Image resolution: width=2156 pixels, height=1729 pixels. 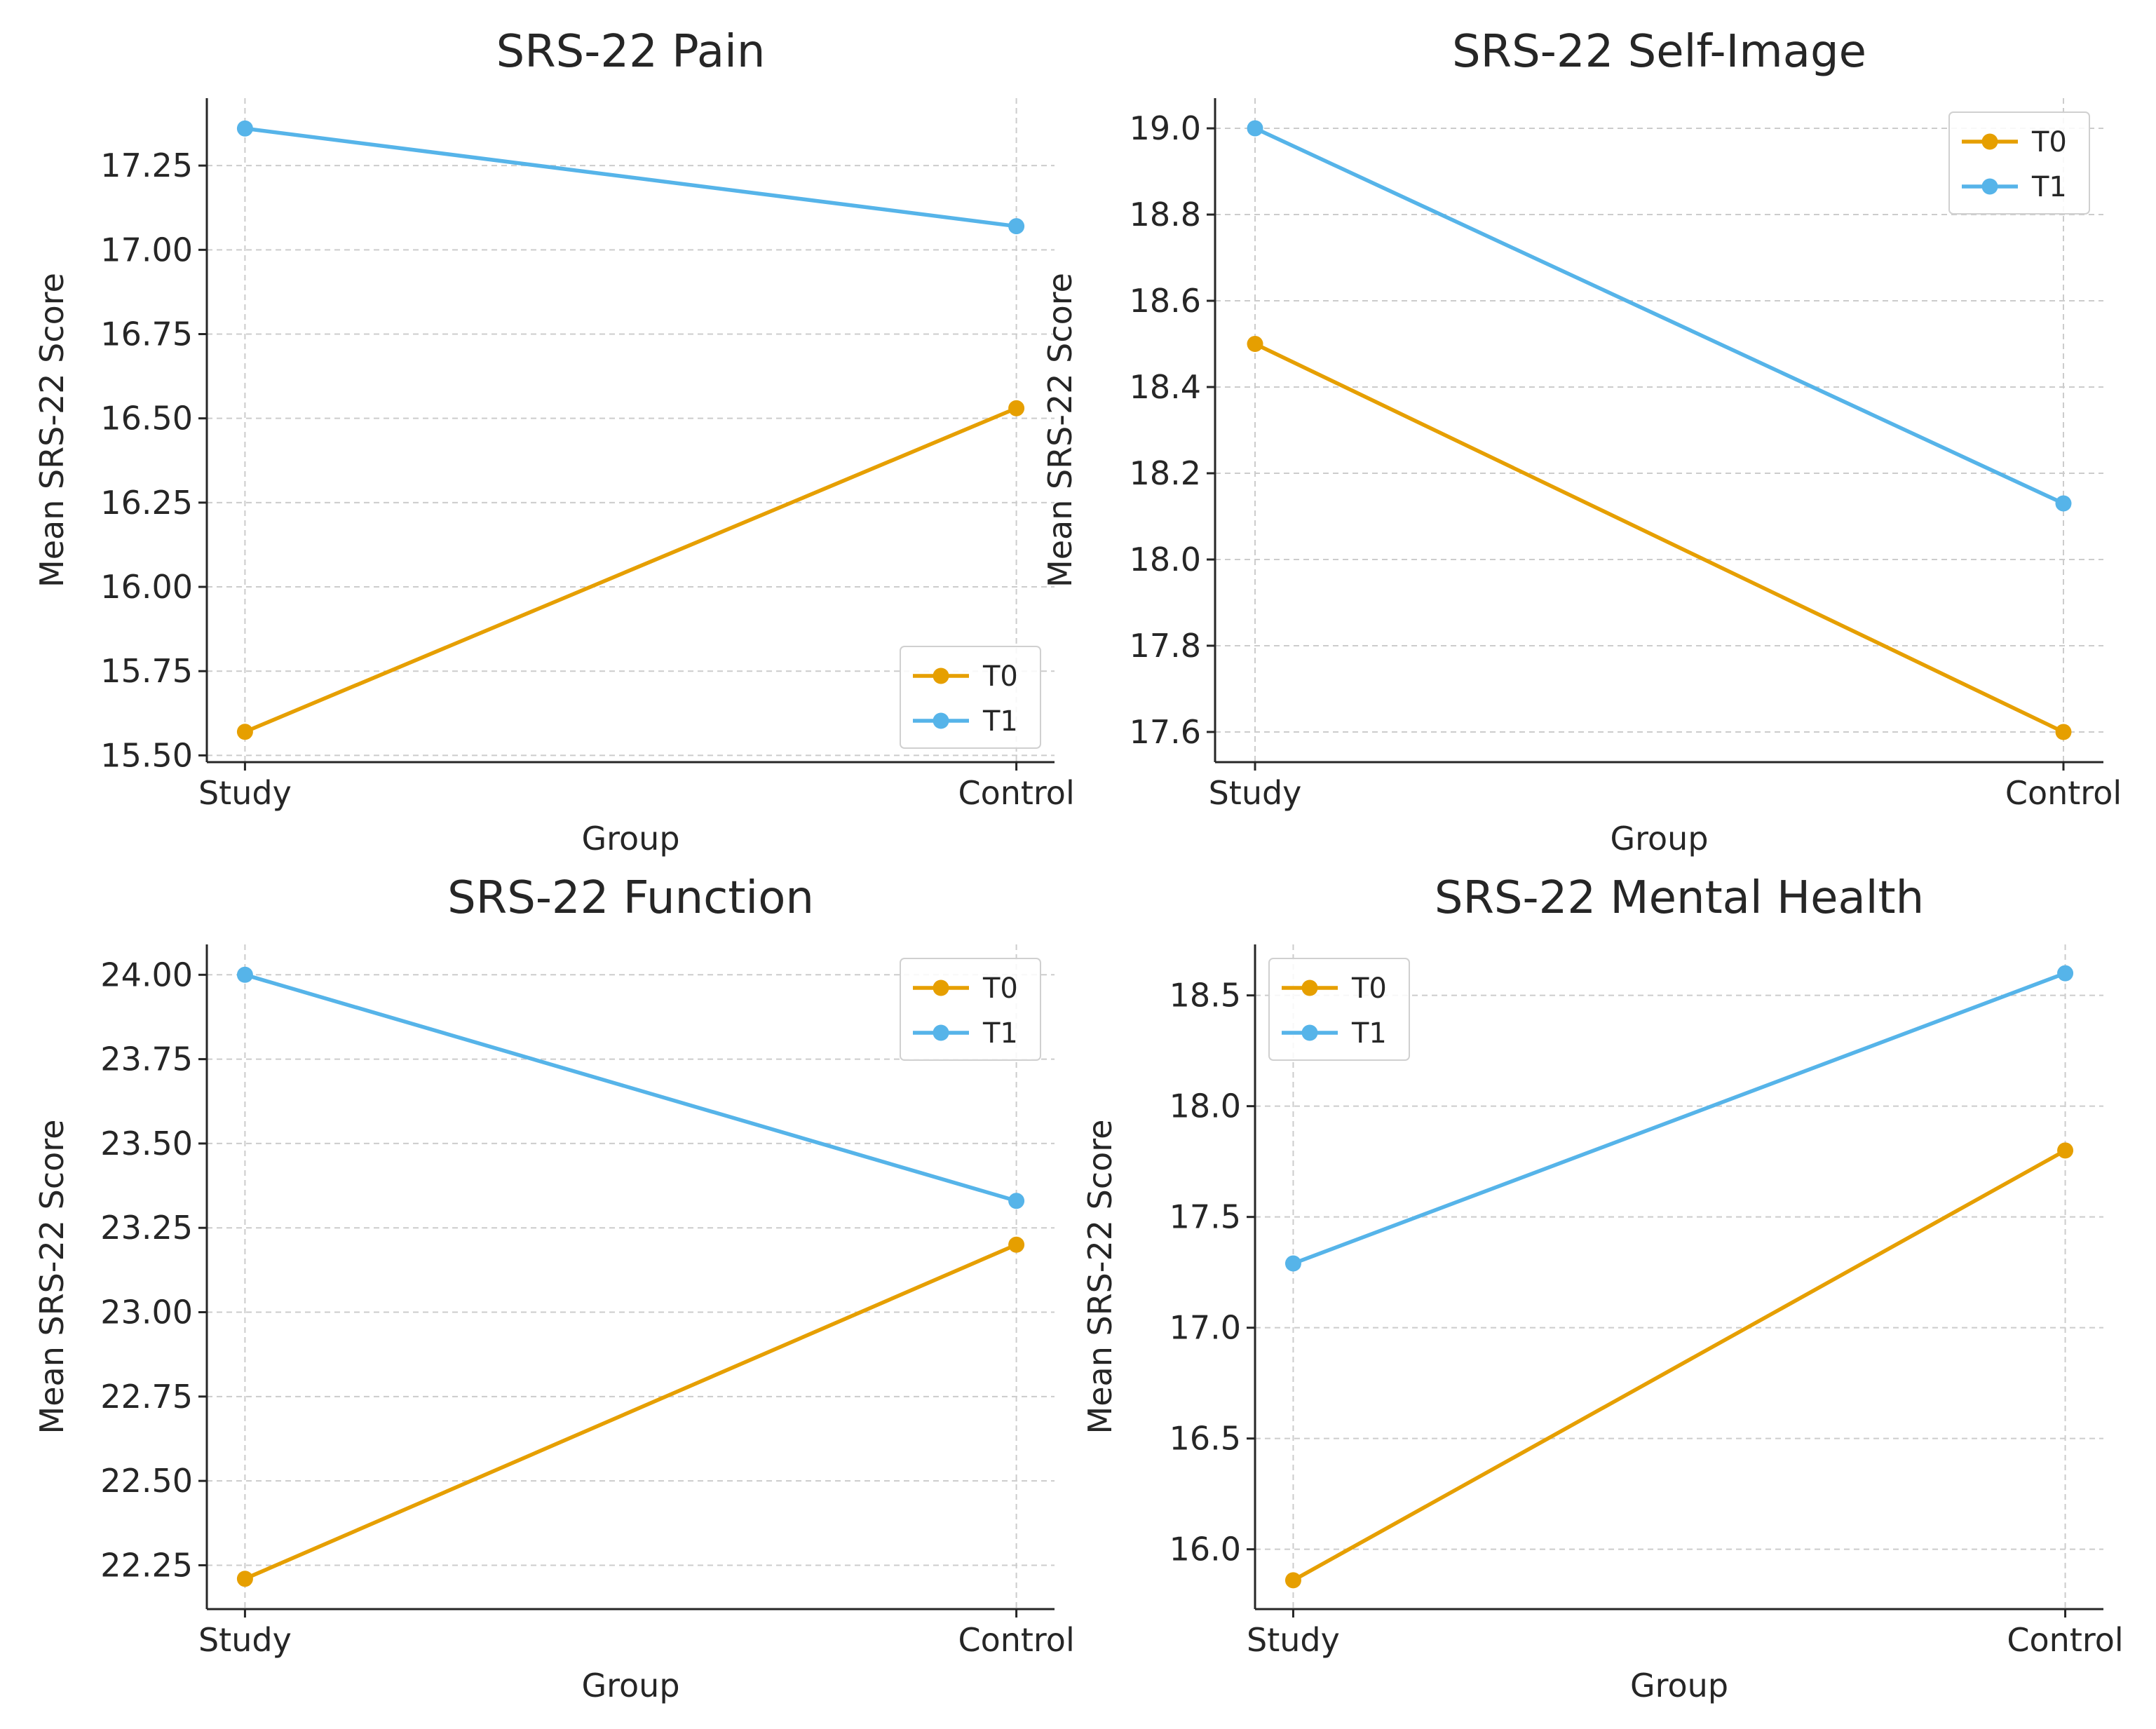 What do you see at coordinates (146, 1397) in the screenshot?
I see `y-tick-label: 22.75` at bounding box center [146, 1397].